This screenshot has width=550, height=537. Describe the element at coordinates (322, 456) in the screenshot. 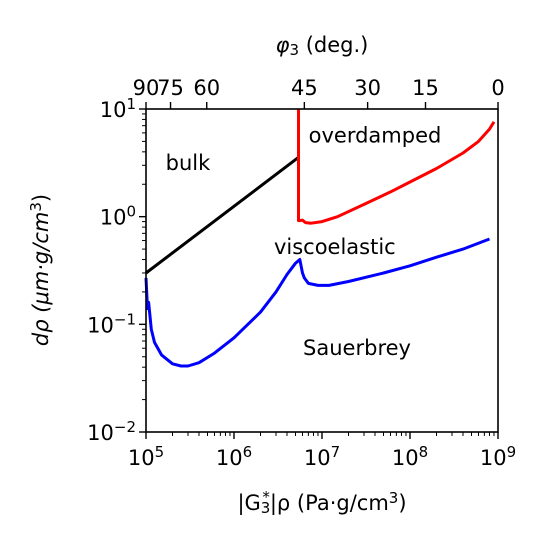

I see `x-tick-label: 10⁷` at that location.